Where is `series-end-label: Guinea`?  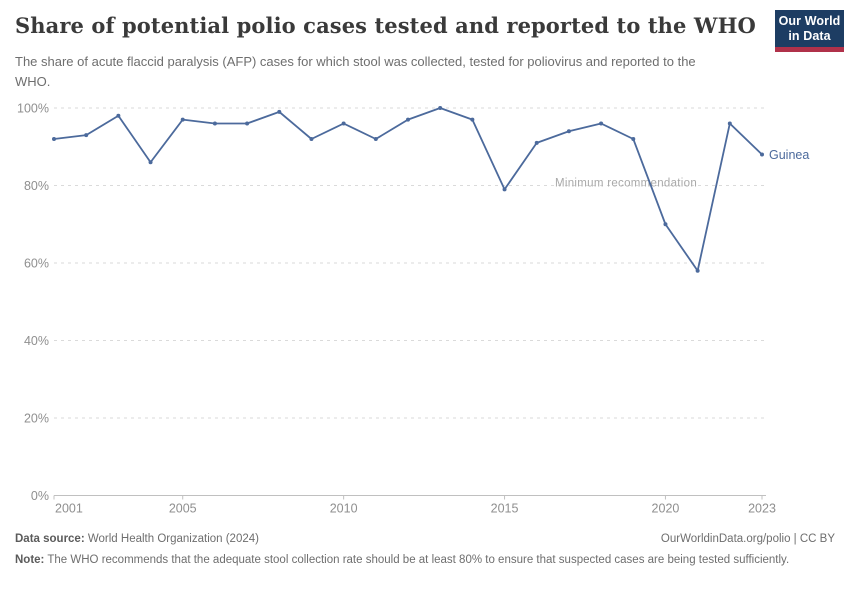
series-end-label: Guinea is located at coordinates (789, 155).